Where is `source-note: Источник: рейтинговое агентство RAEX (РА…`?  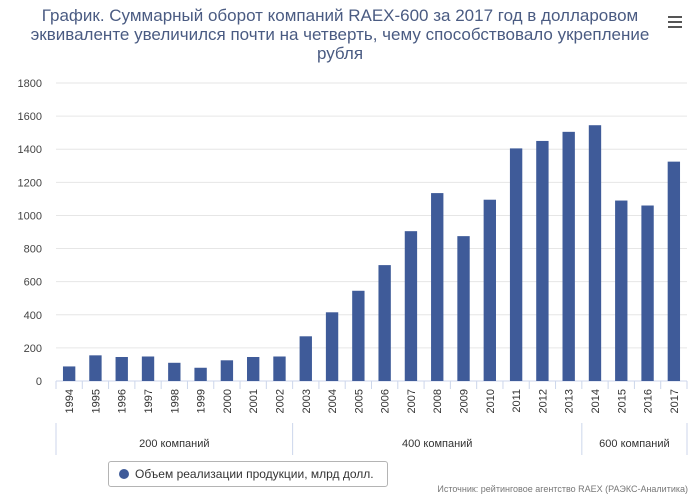 source-note: Источник: рейтинговое агентство RAEX (РА… is located at coordinates (562, 489).